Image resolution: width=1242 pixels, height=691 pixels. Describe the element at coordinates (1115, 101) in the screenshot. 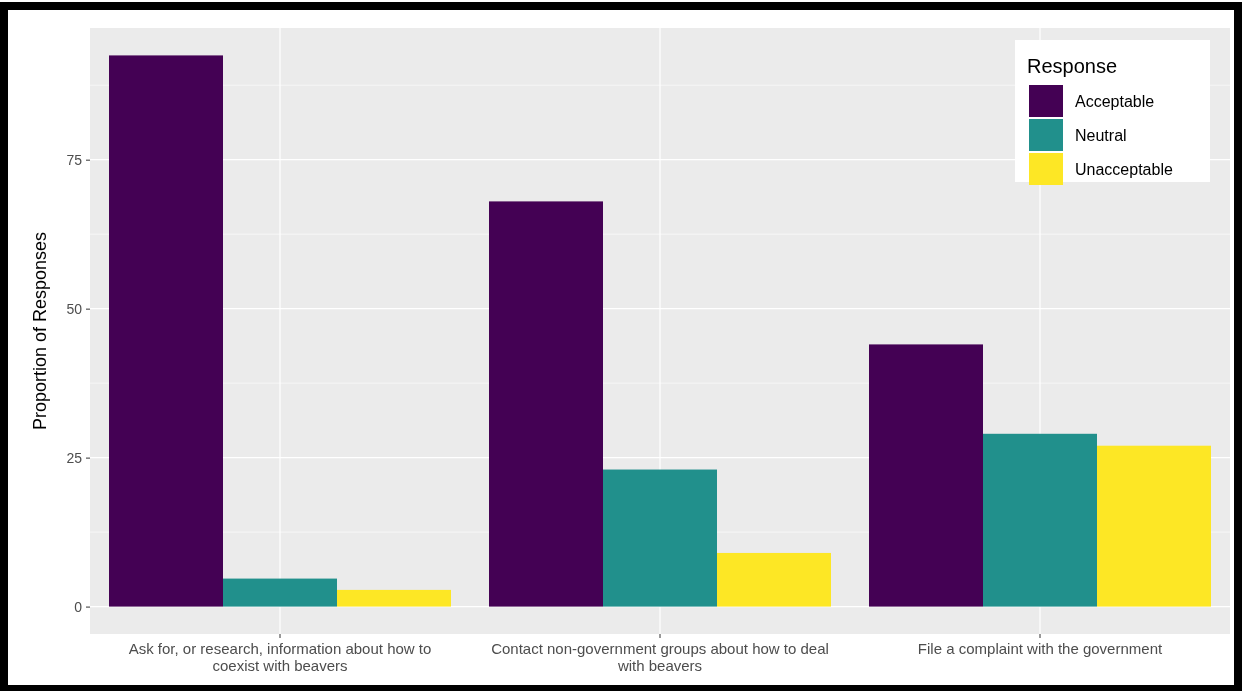

I see `legend-label: Acceptable` at that location.